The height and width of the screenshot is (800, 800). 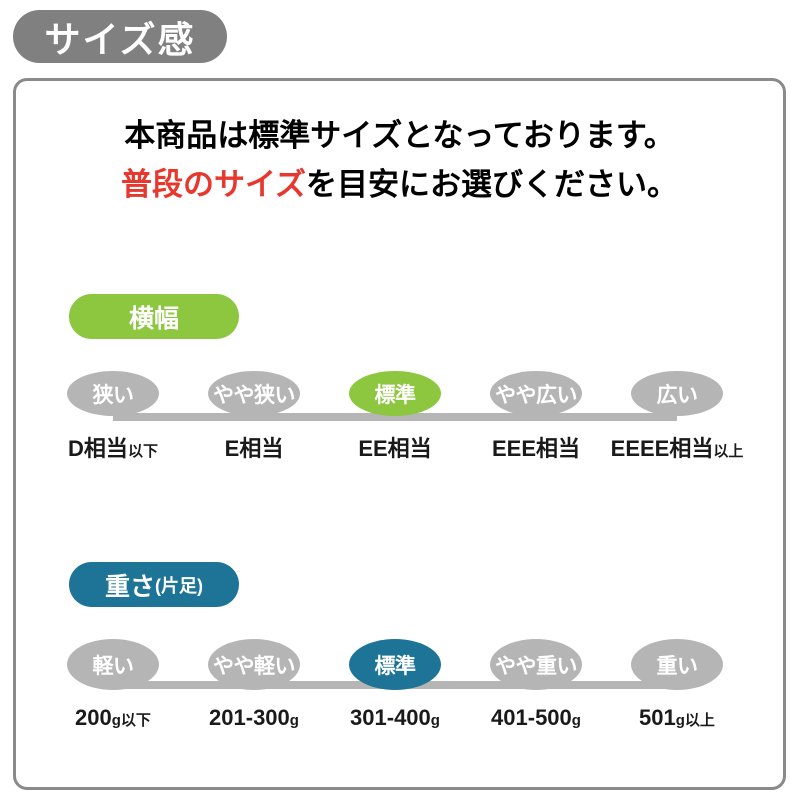 I want to click on width-scale-badge: 横幅, so click(x=154, y=316).